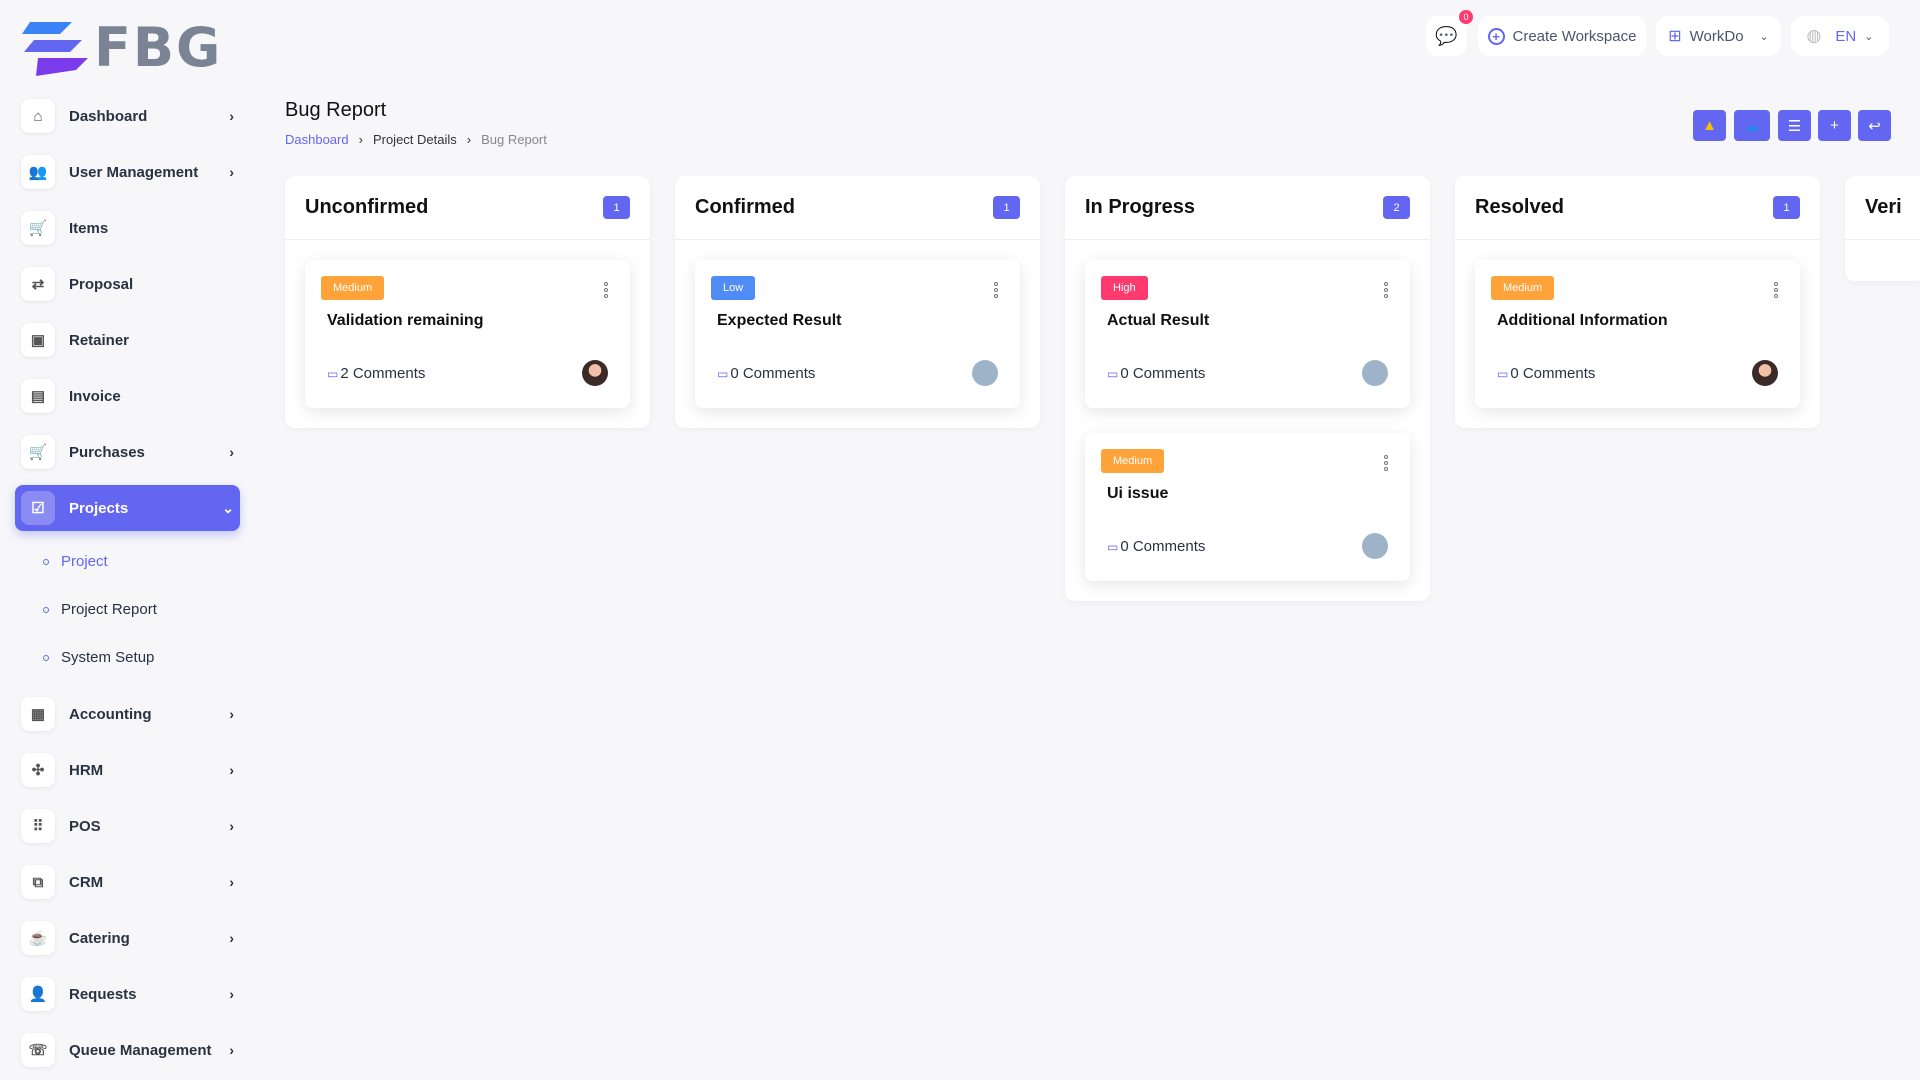 This screenshot has width=1920, height=1080. What do you see at coordinates (317, 139) in the screenshot?
I see `breadcrumb-dashboard: Dashboard` at bounding box center [317, 139].